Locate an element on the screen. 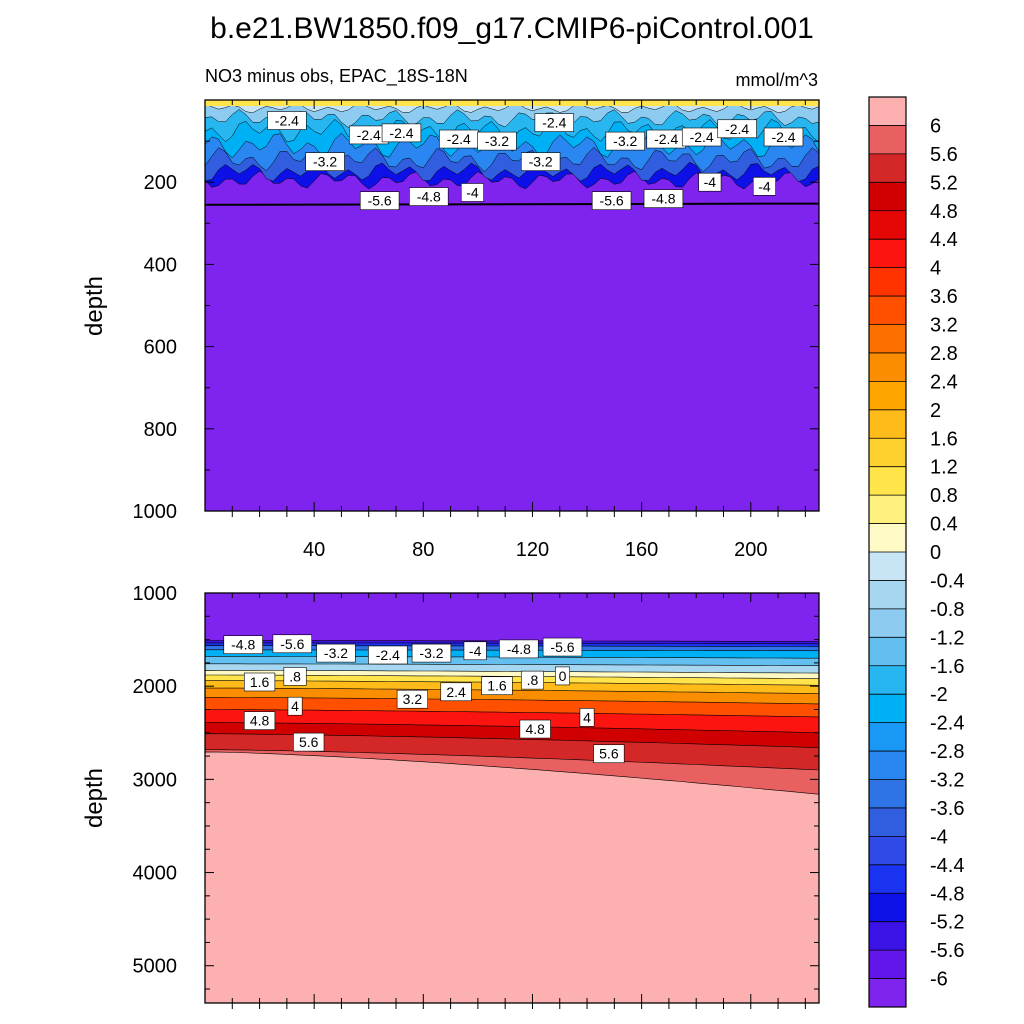 This screenshot has height=1024, width=1024. contour-label-text: 3.2 is located at coordinates (413, 699).